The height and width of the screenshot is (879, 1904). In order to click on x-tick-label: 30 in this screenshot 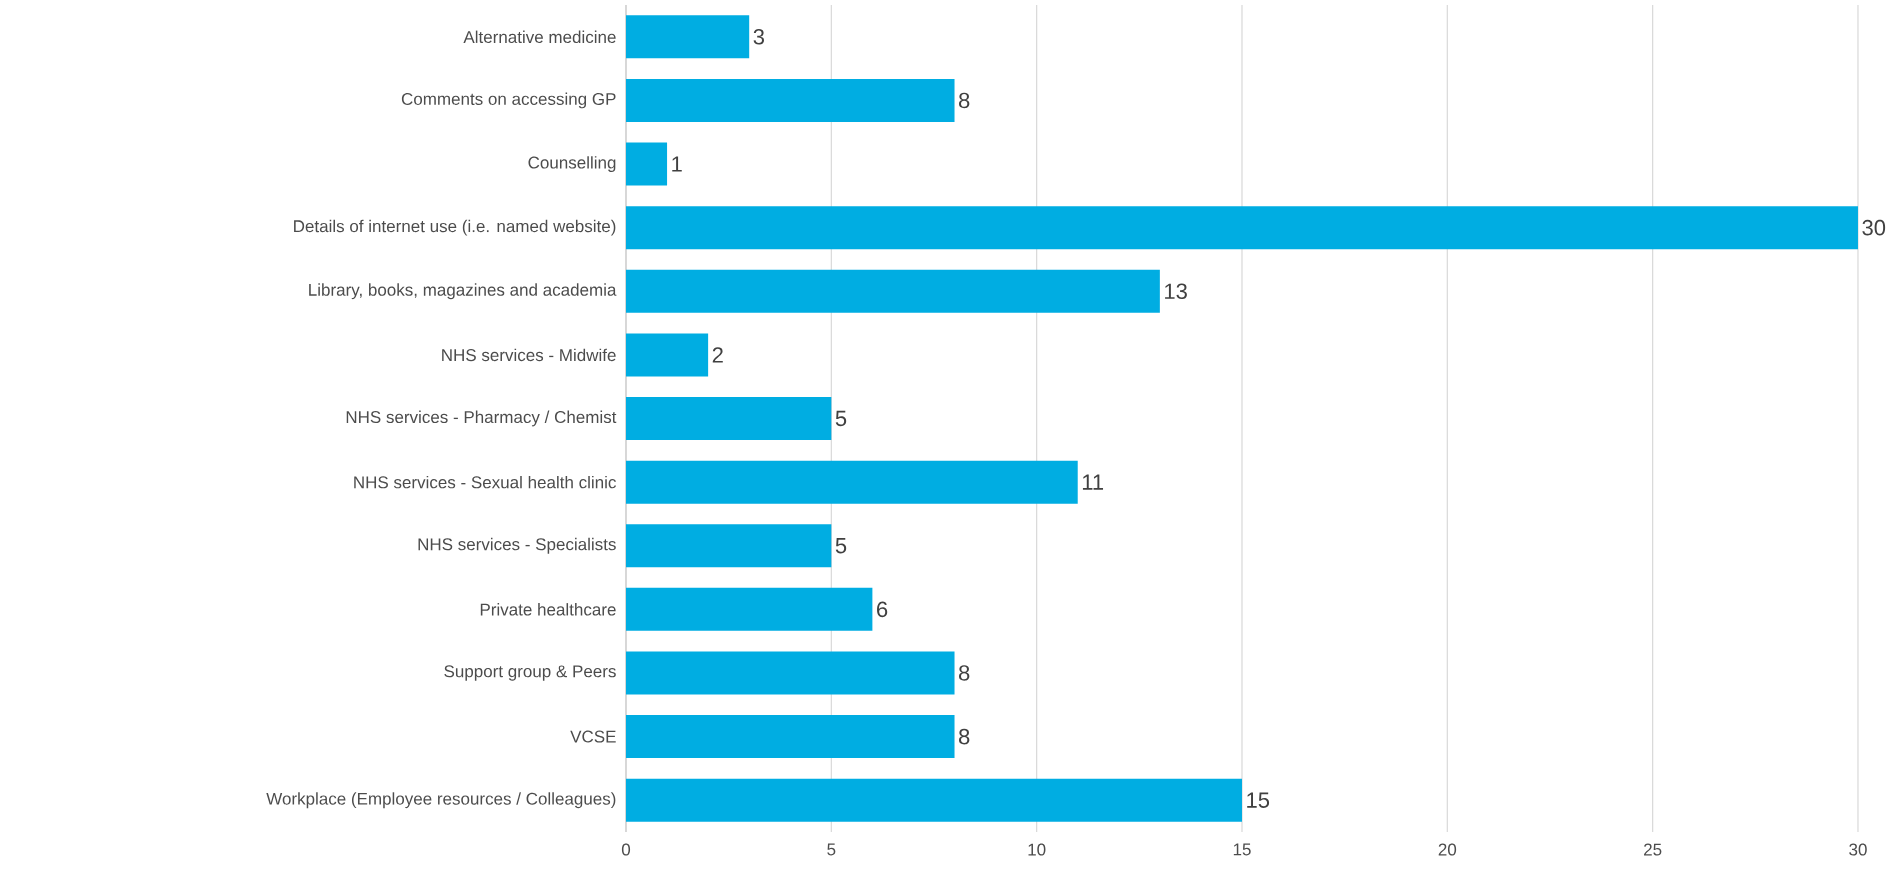, I will do `click(1858, 849)`.